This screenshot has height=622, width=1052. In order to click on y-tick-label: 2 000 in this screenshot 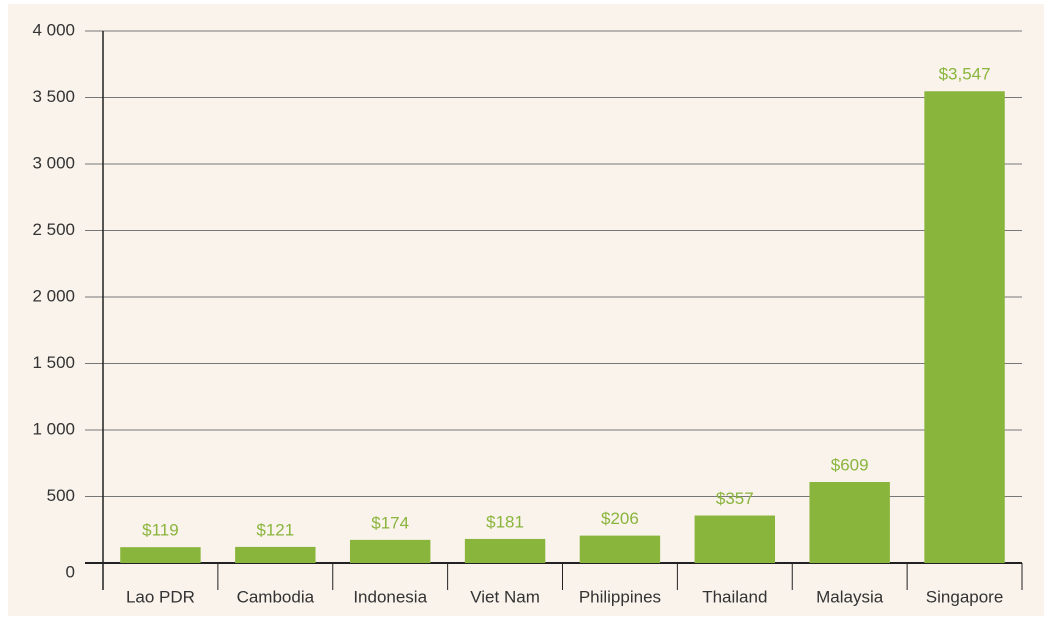, I will do `click(53, 295)`.